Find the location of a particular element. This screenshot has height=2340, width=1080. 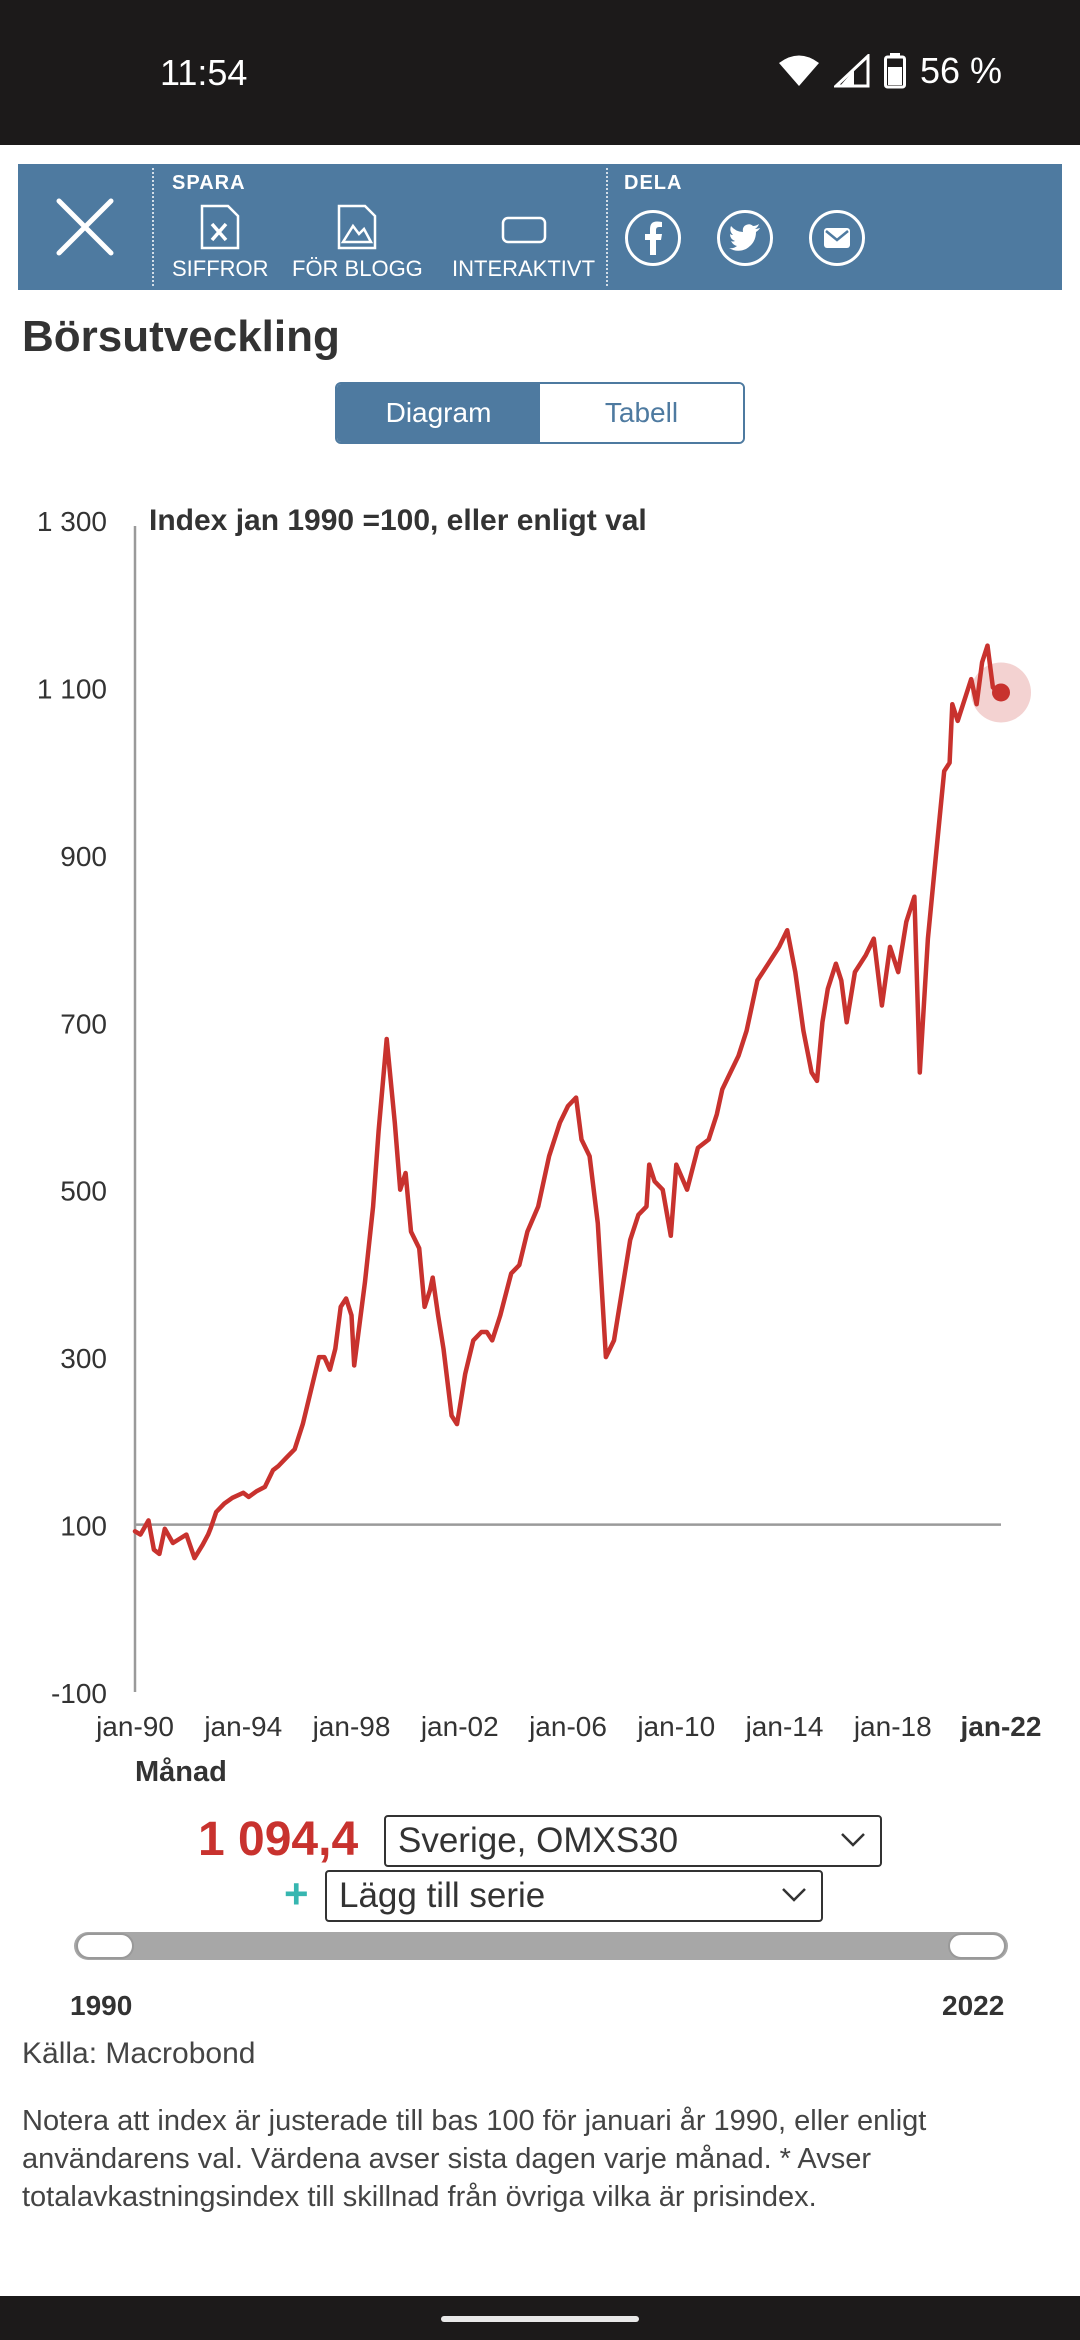

series-select-value: Sverige, OMXS30 is located at coordinates (538, 1840).